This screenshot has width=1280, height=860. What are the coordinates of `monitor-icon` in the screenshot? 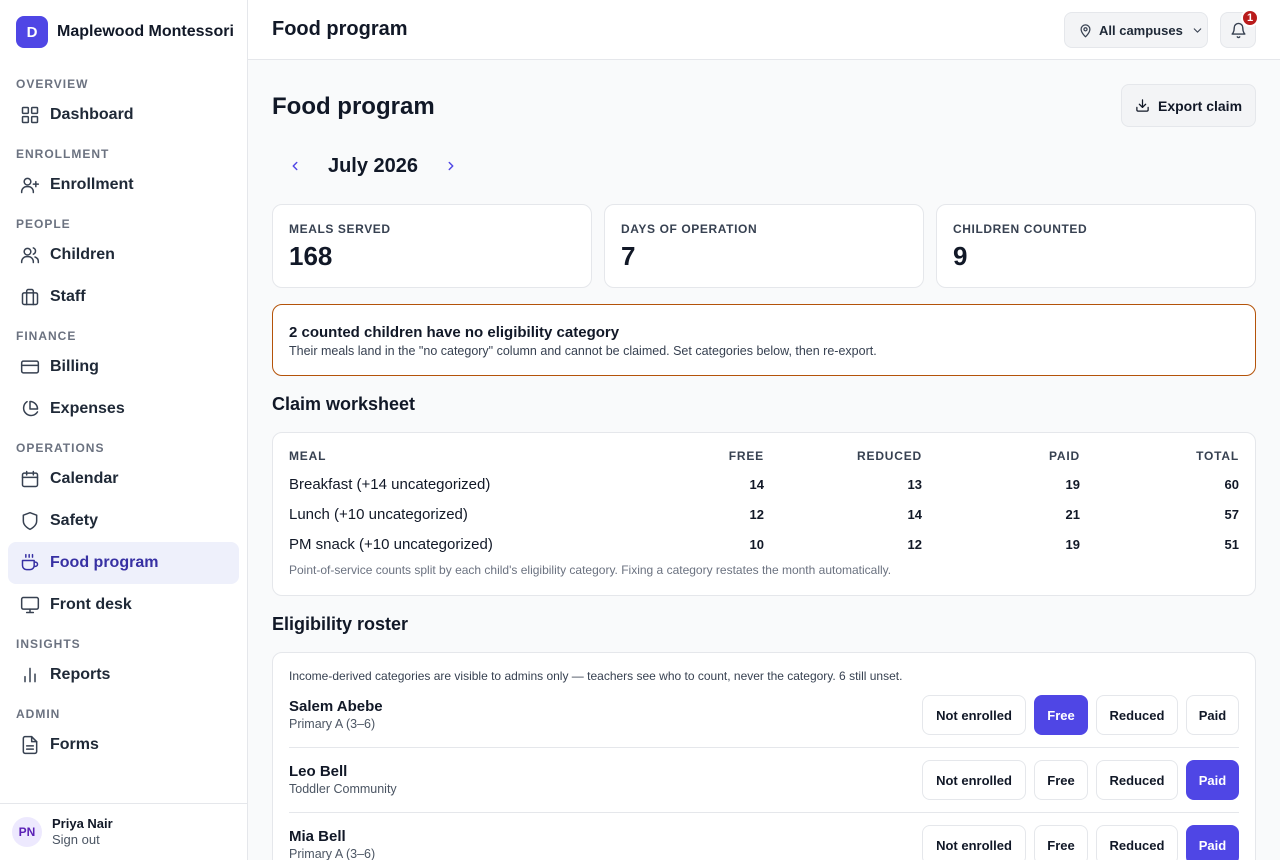 It's located at (30, 605).